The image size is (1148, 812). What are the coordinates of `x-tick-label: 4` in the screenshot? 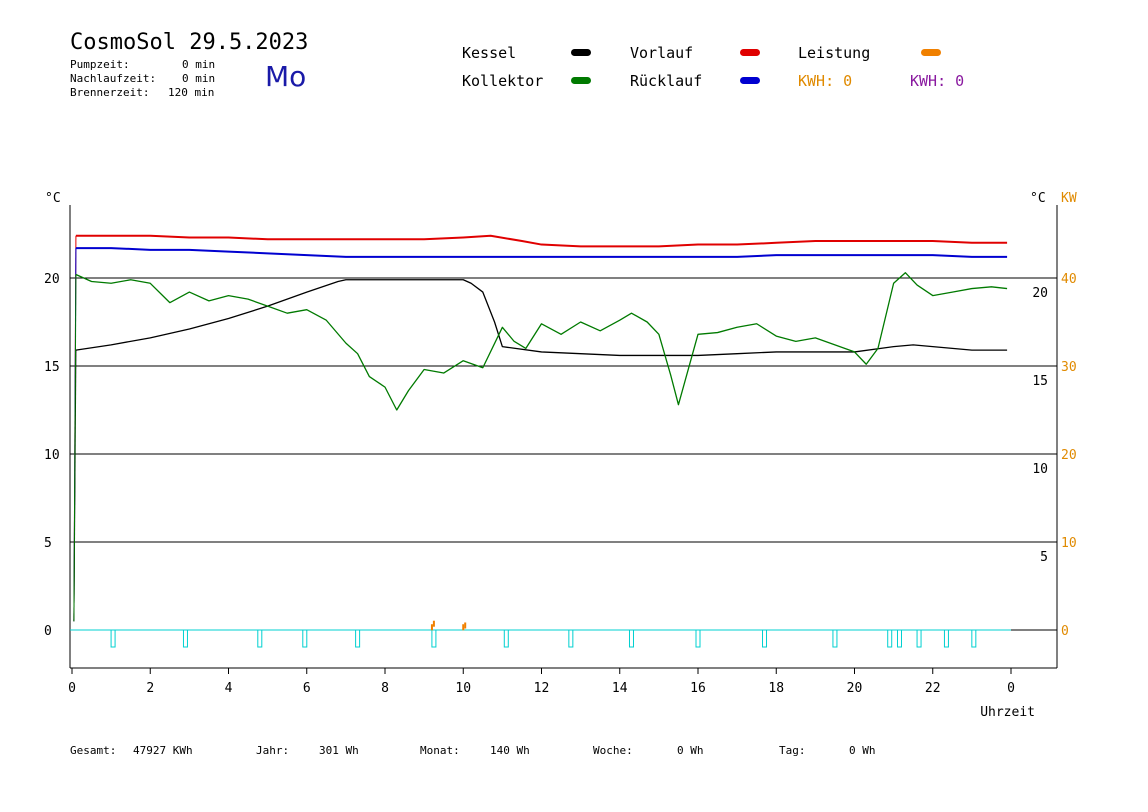 It's located at (229, 688).